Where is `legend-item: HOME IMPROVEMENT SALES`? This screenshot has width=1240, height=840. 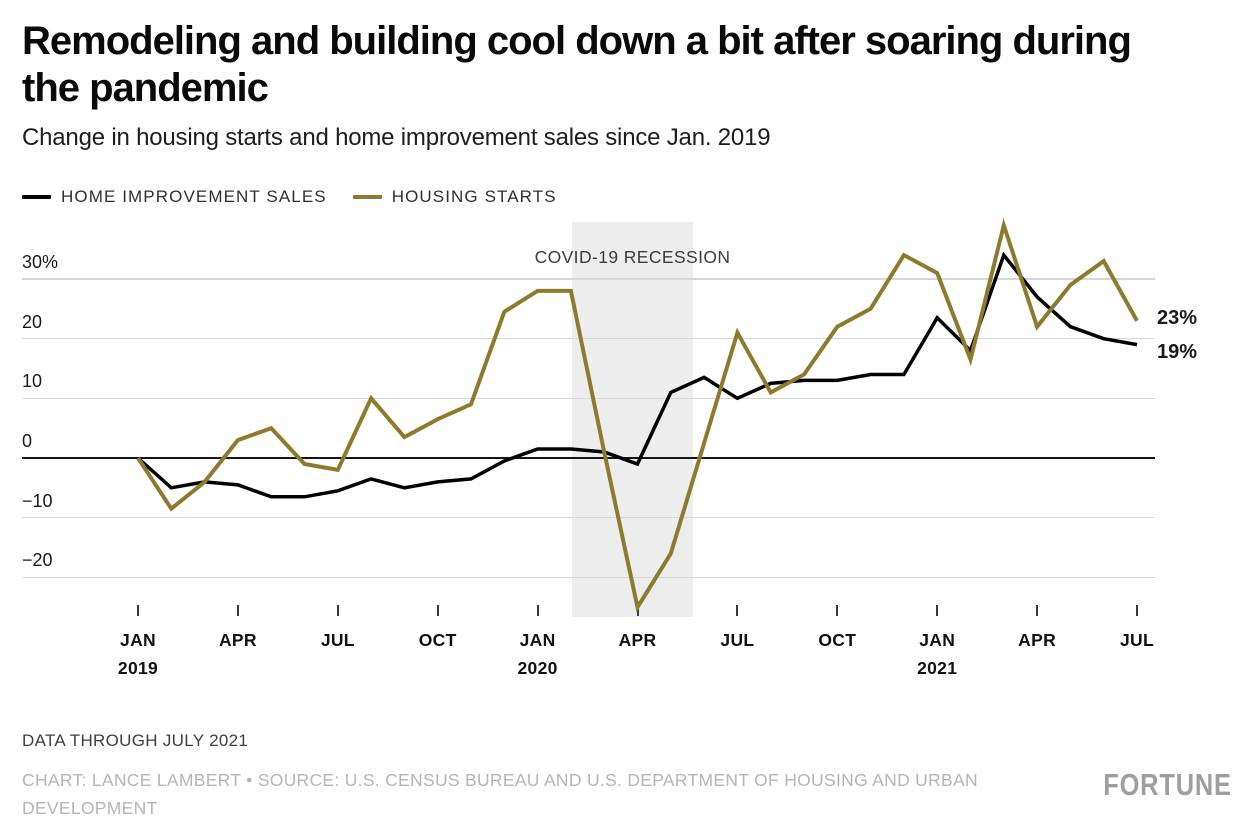 legend-item: HOME IMPROVEMENT SALES is located at coordinates (174, 197).